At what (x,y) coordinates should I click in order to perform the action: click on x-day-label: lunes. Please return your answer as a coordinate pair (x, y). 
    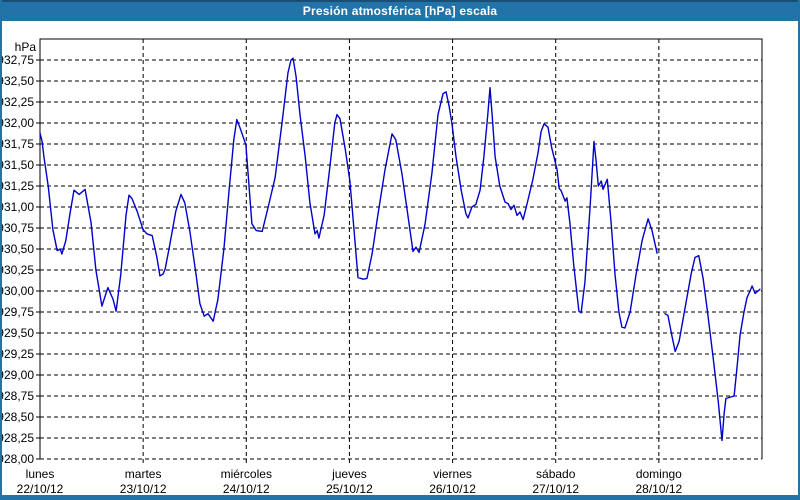
    Looking at the image, I should click on (40, 474).